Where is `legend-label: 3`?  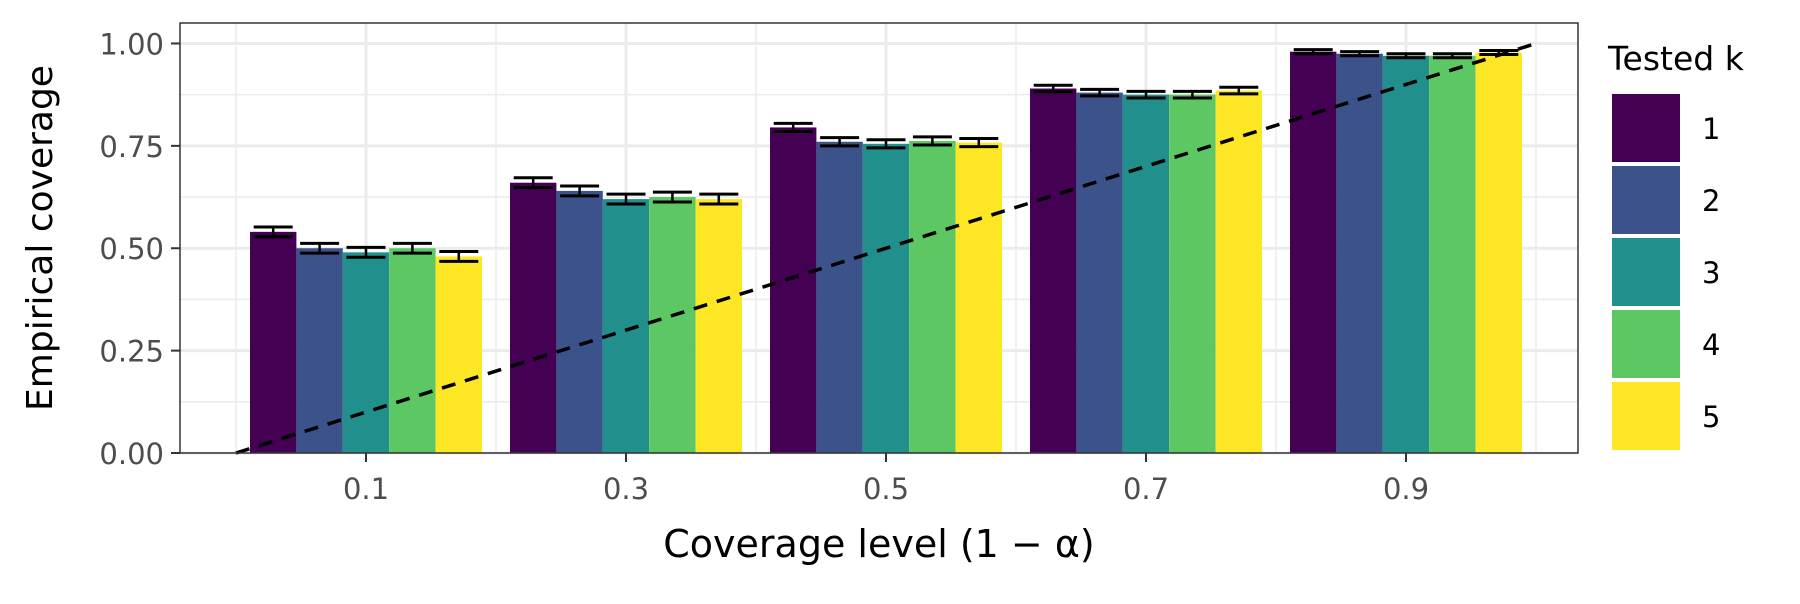
legend-label: 3 is located at coordinates (1711, 273).